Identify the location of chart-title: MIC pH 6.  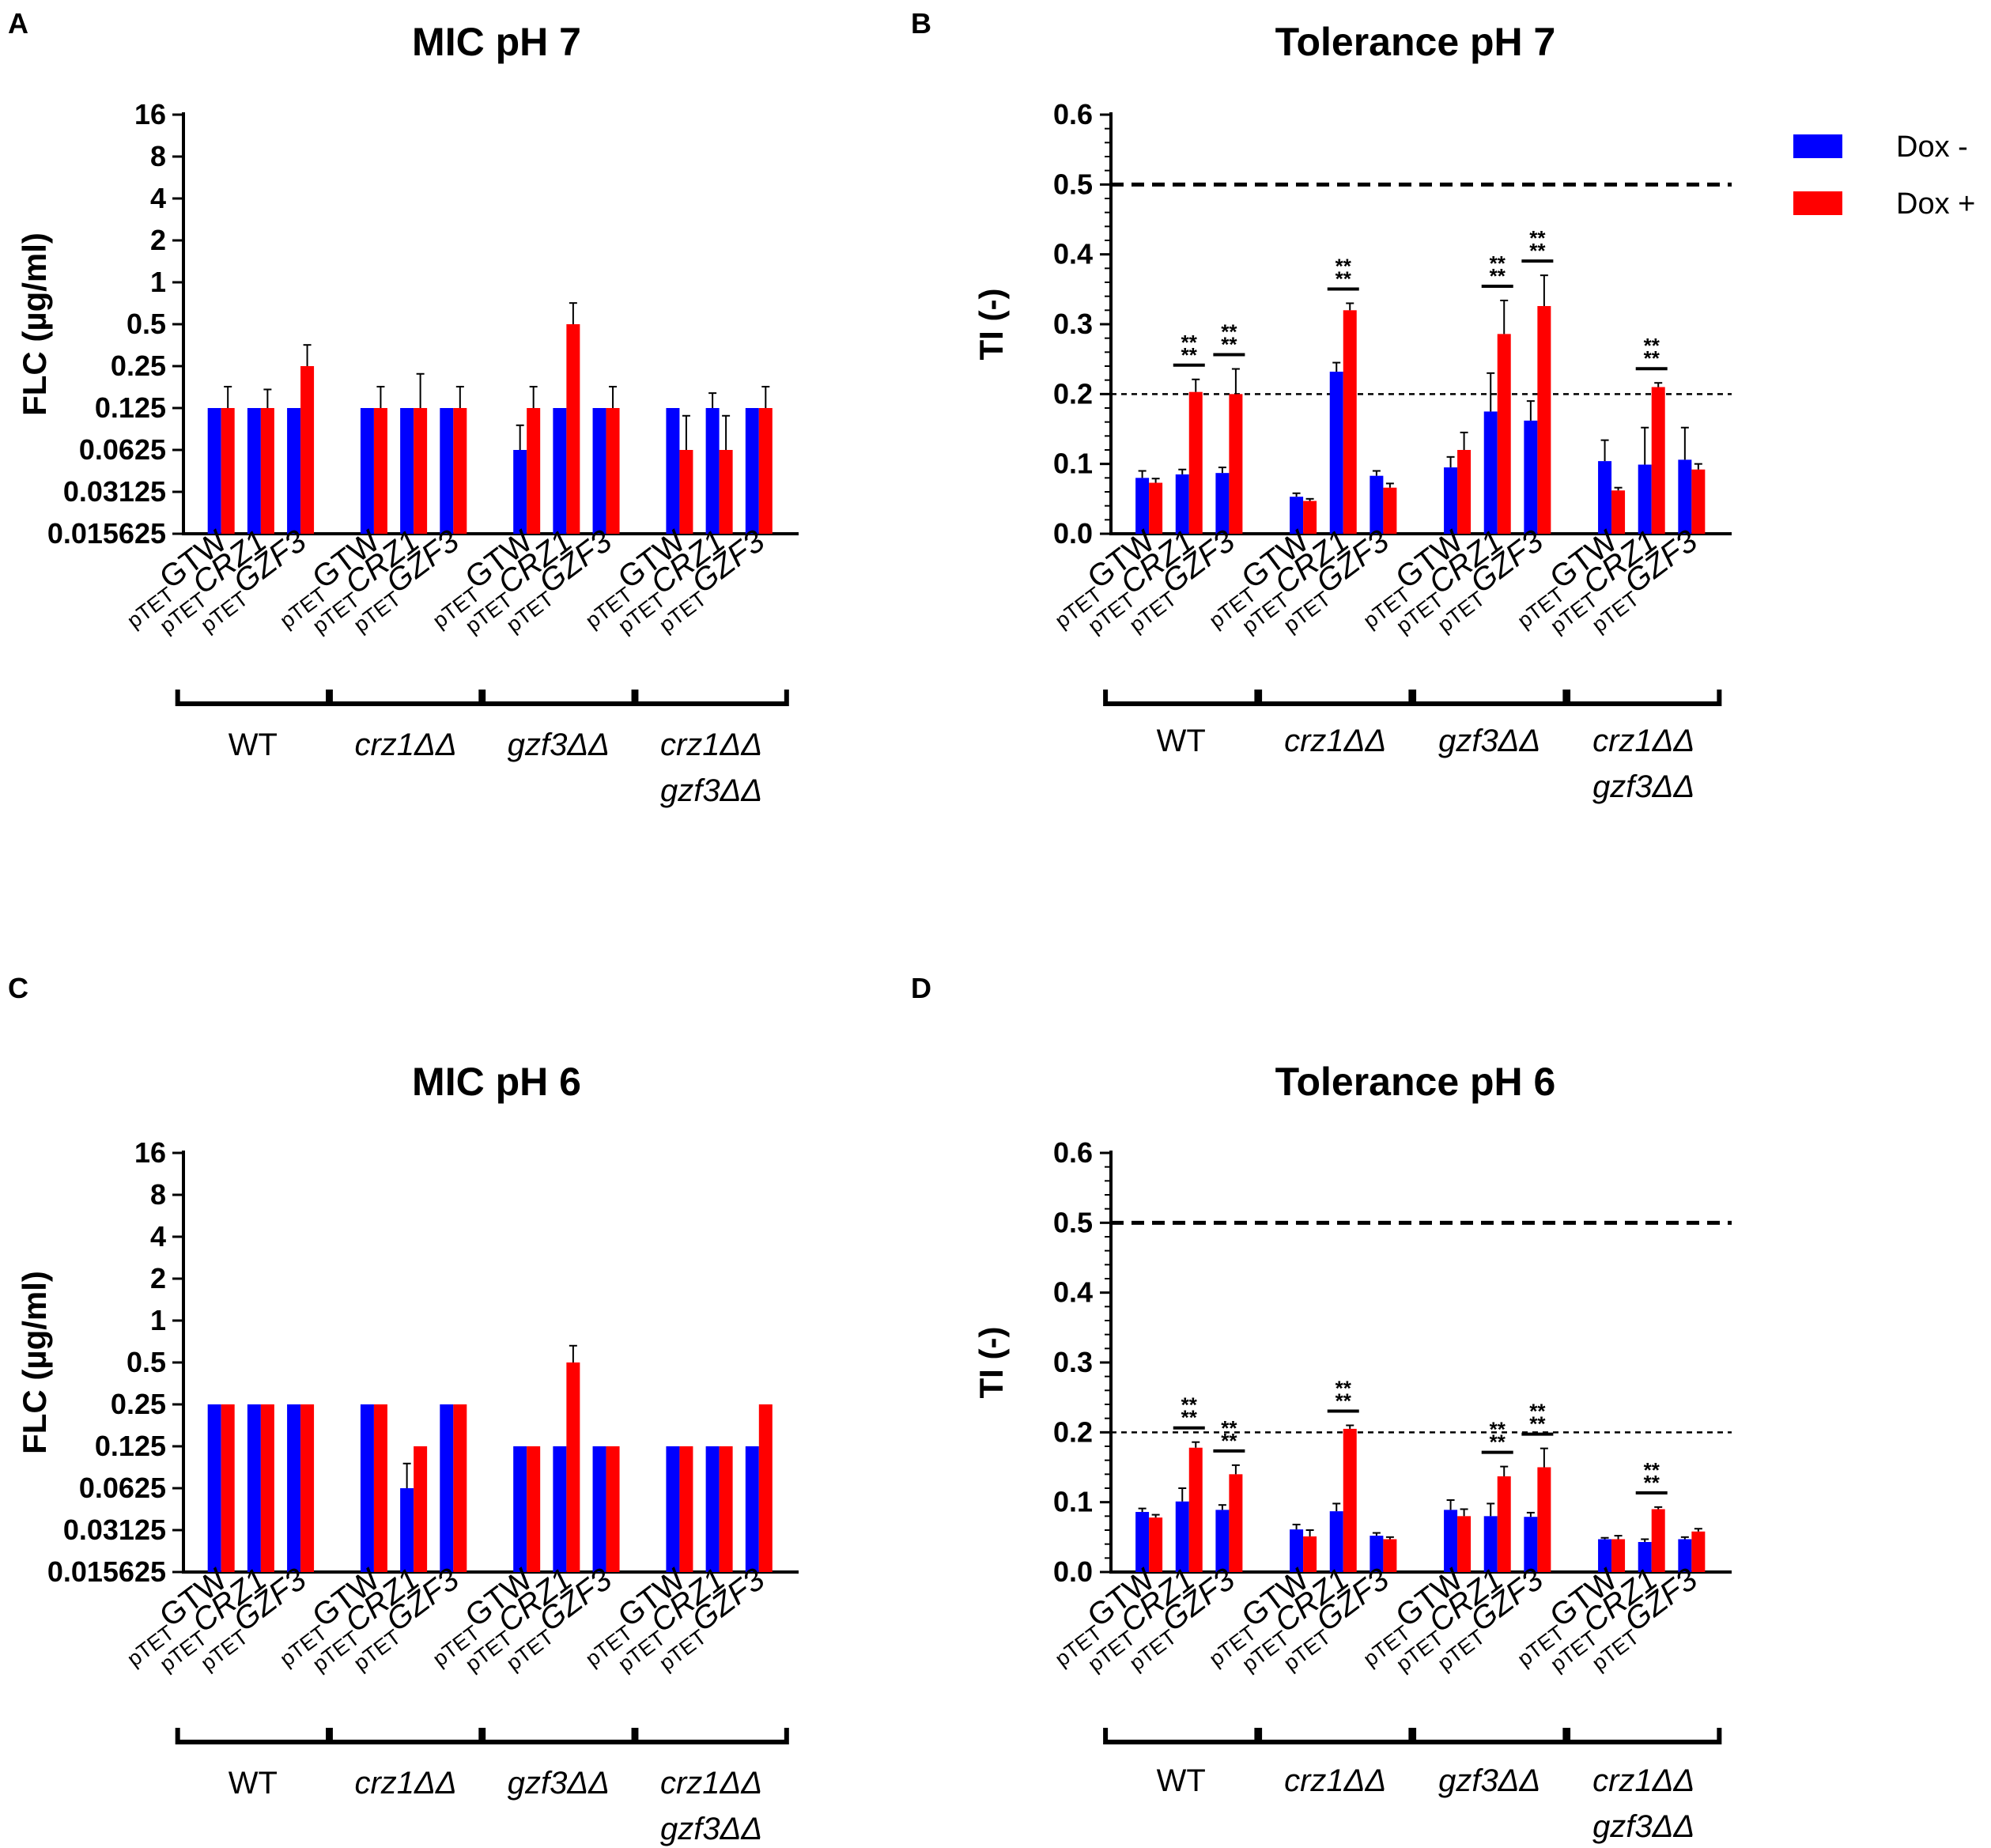
(497, 1082).